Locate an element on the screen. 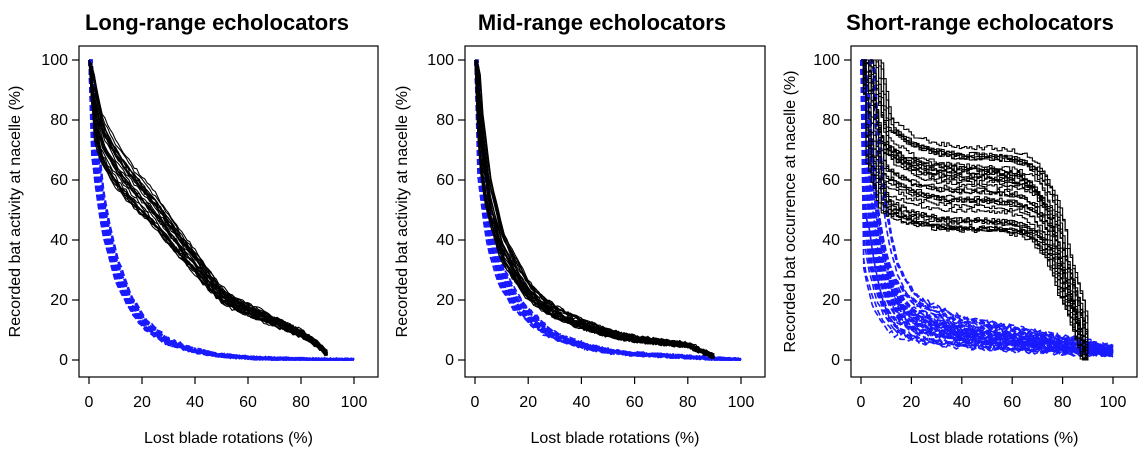 Image resolution: width=1146 pixels, height=459 pixels. chart-title: Long-range echolocators is located at coordinates (217, 22).